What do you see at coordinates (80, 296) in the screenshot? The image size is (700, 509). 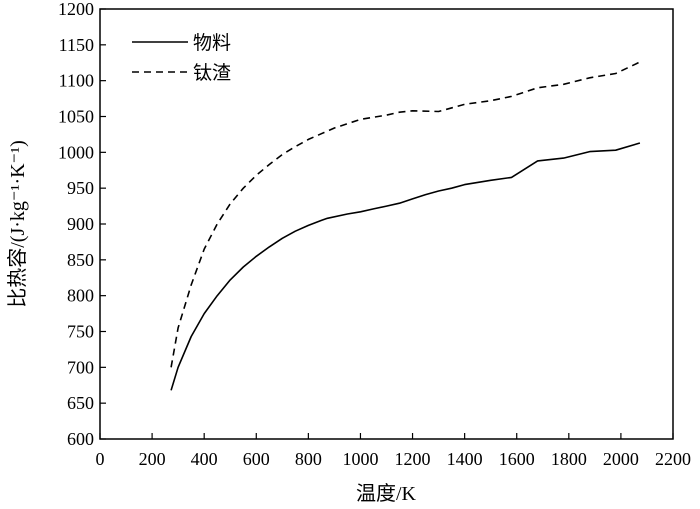 I see `y-tick-label: 800` at bounding box center [80, 296].